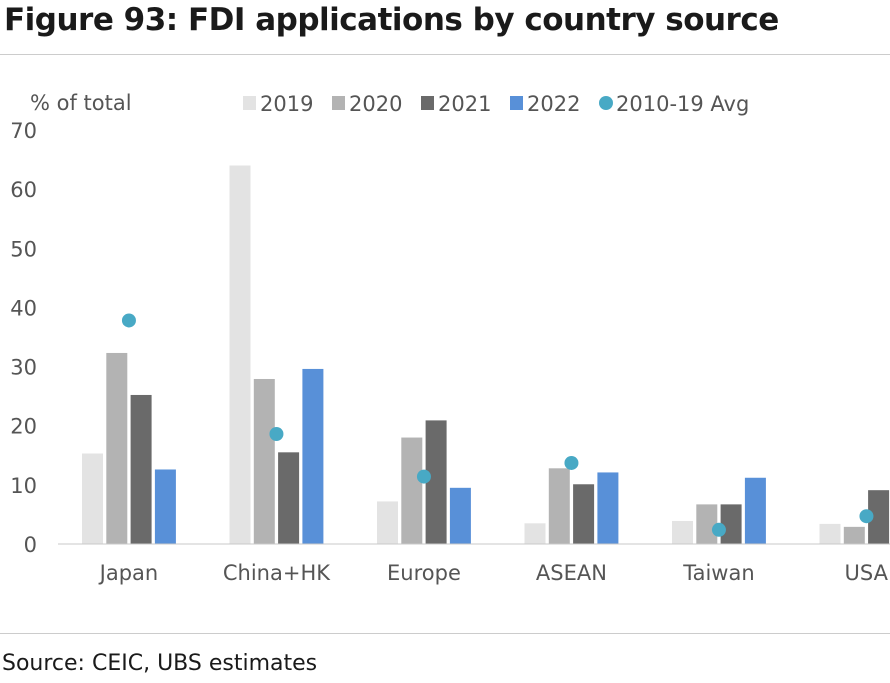 The width and height of the screenshot is (890, 683). What do you see at coordinates (387, 522) in the screenshot?
I see `bar-2019-europe` at bounding box center [387, 522].